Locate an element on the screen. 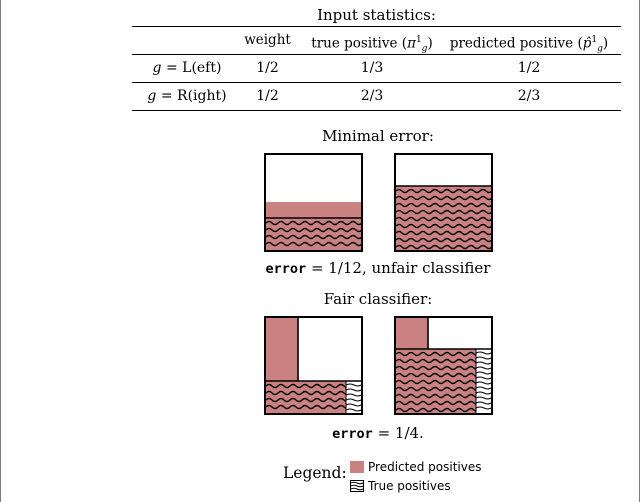 This screenshot has width=640, height=502. group-left-name: L(eft) is located at coordinates (202, 68).